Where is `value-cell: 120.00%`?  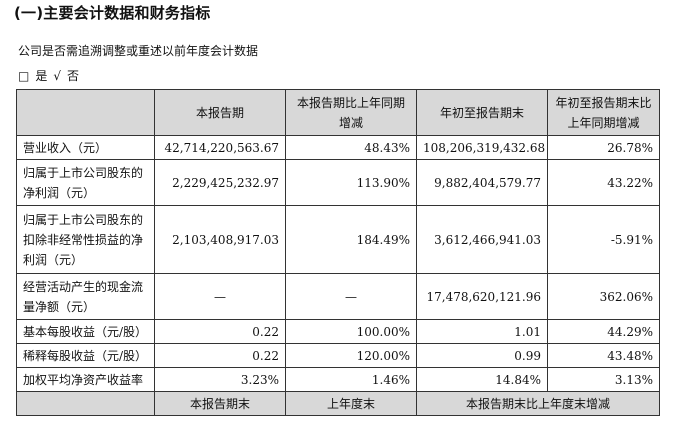 value-cell: 120.00% is located at coordinates (351, 355).